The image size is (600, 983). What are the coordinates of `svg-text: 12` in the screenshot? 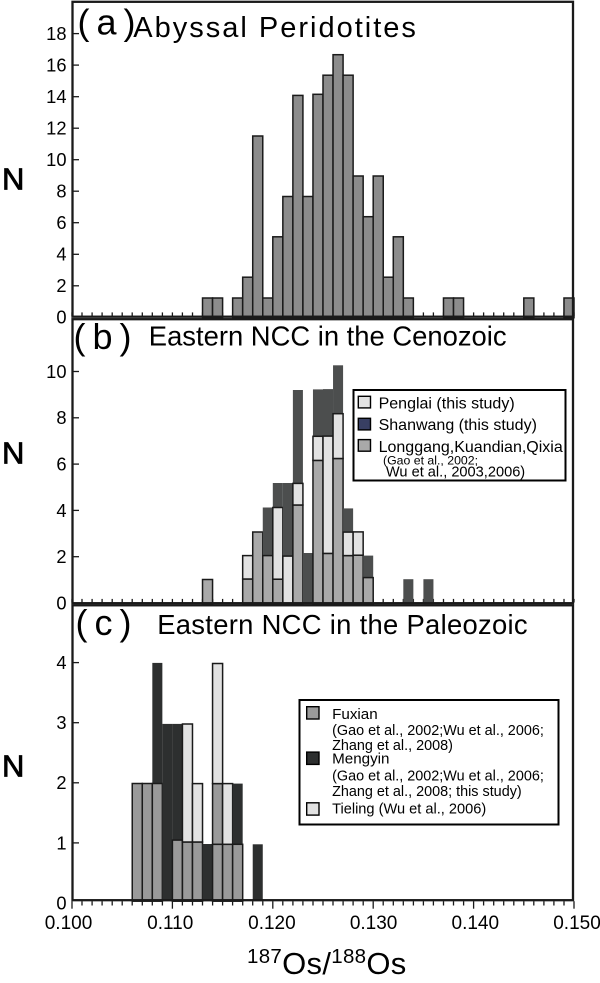 It's located at (56, 128).